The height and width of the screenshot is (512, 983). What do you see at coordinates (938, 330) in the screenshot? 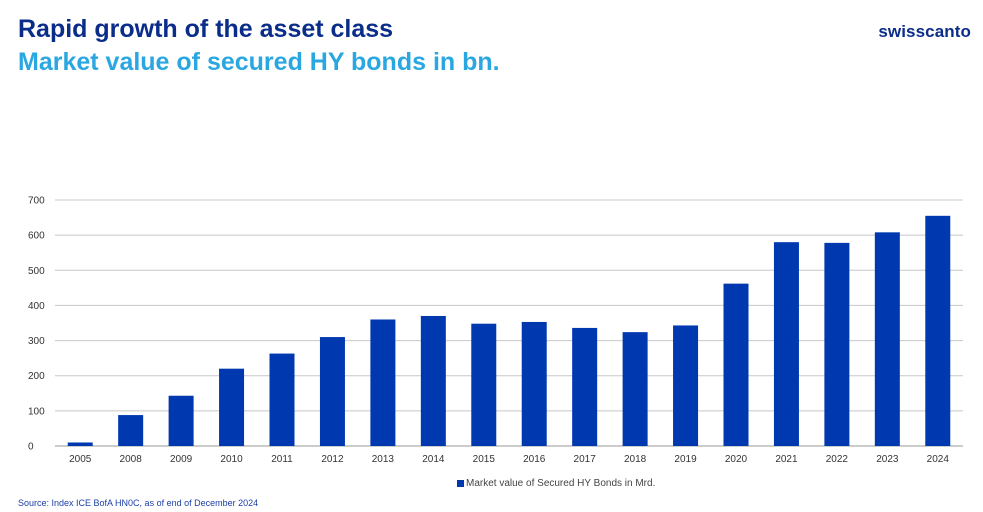
I see `bar-2024` at bounding box center [938, 330].